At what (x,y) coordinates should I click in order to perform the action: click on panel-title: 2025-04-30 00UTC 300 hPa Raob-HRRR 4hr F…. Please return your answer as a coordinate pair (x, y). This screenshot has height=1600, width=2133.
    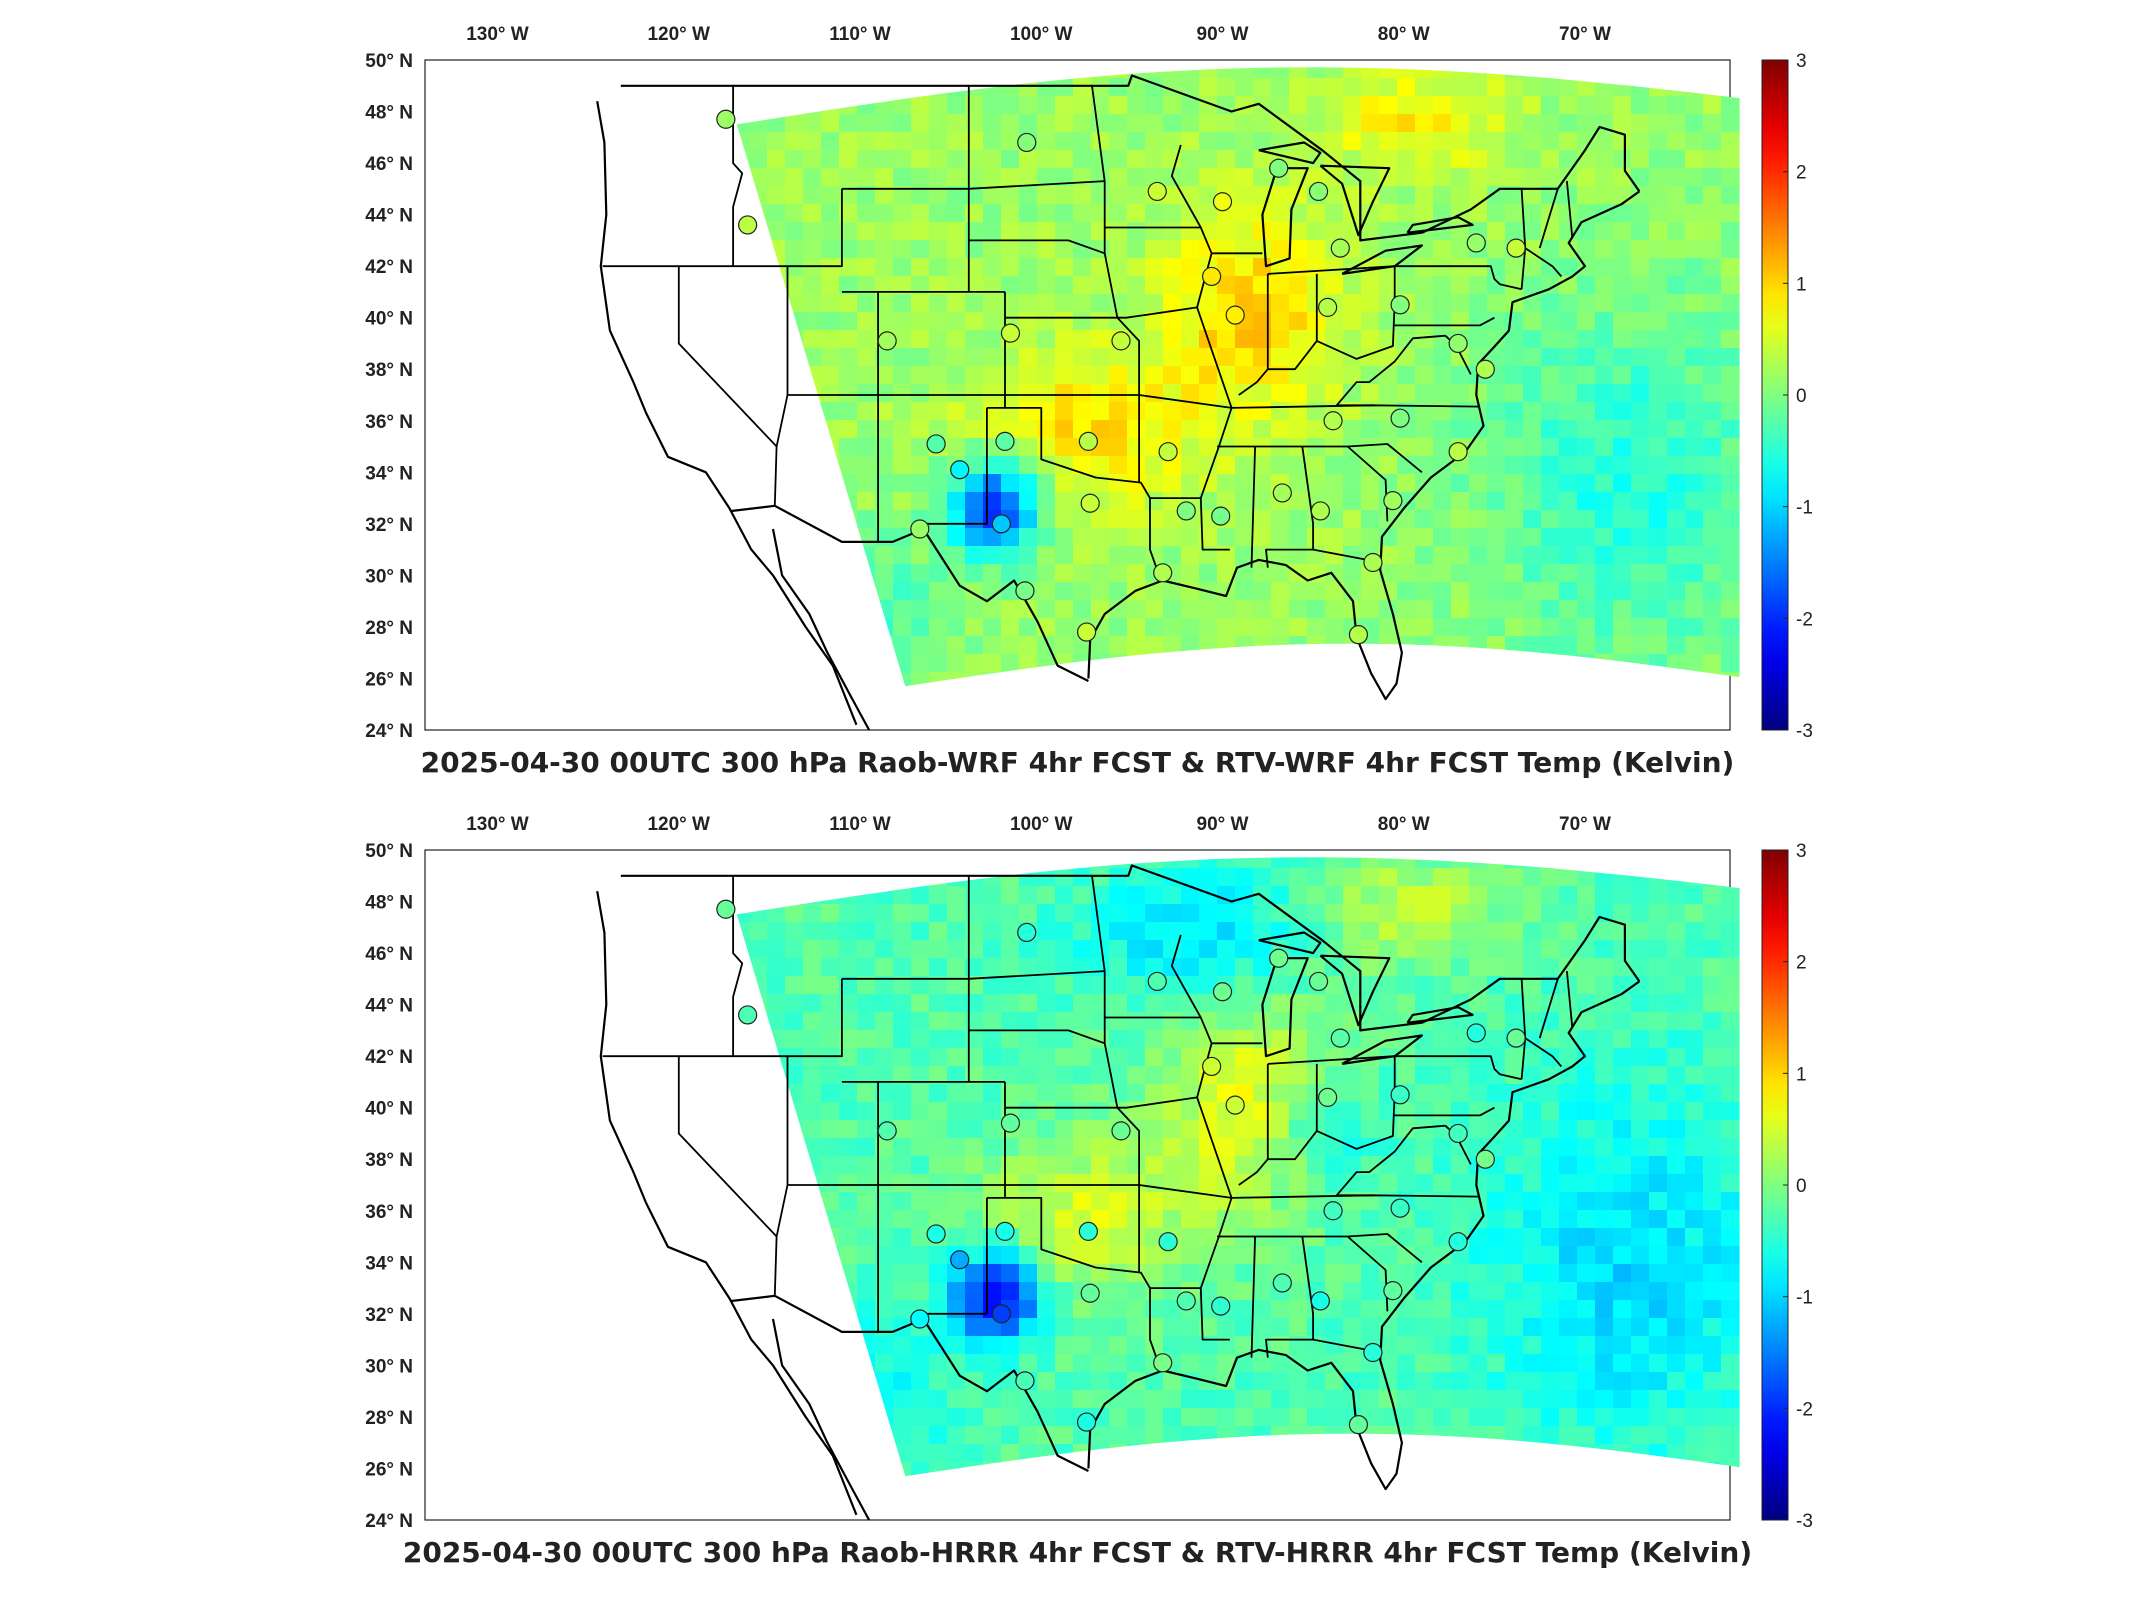
    Looking at the image, I should click on (1077, 1552).